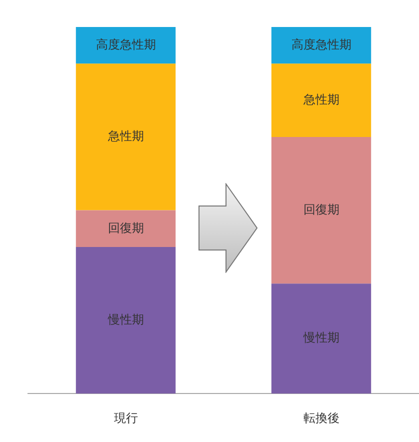  I want to click on series-label: 回復期, so click(126, 227).